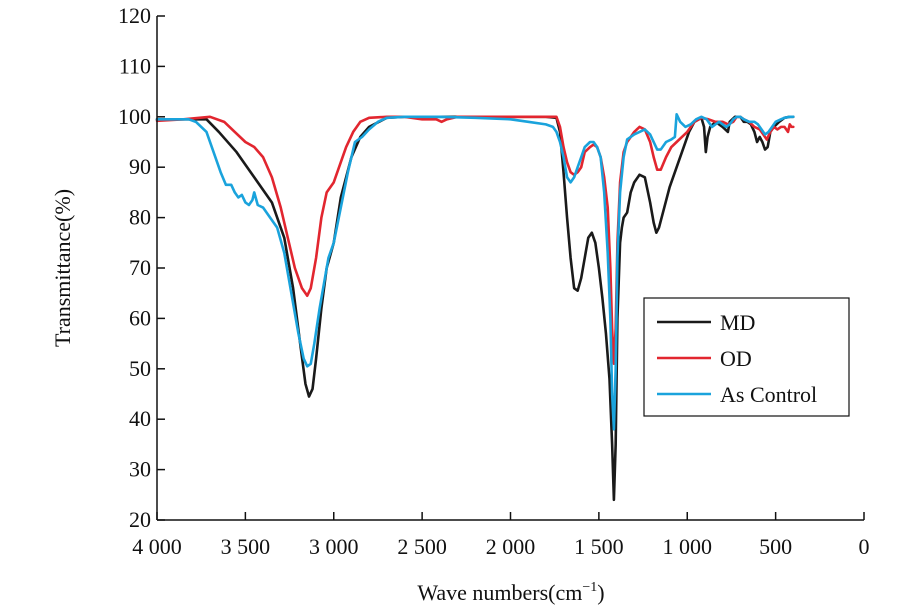 This screenshot has width=922, height=615. I want to click on x-tick-label: 1 000, so click(688, 546).